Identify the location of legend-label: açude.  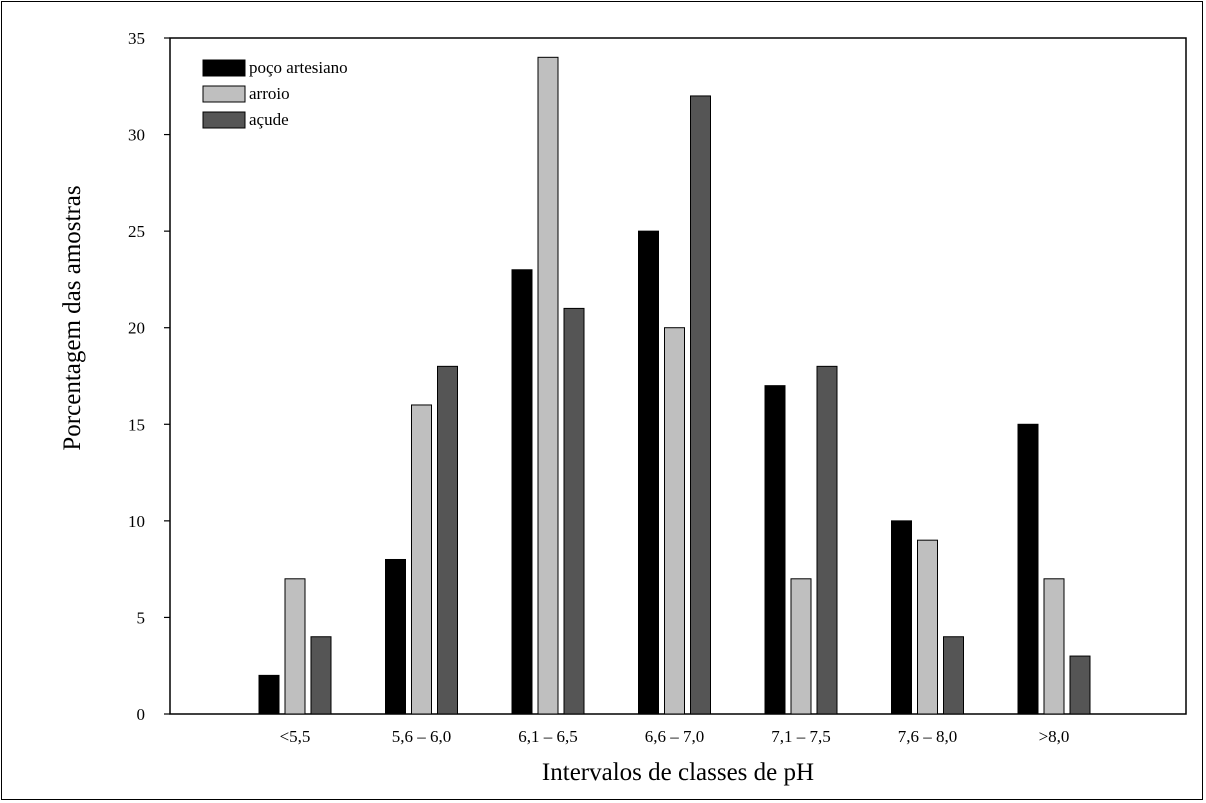
(269, 119).